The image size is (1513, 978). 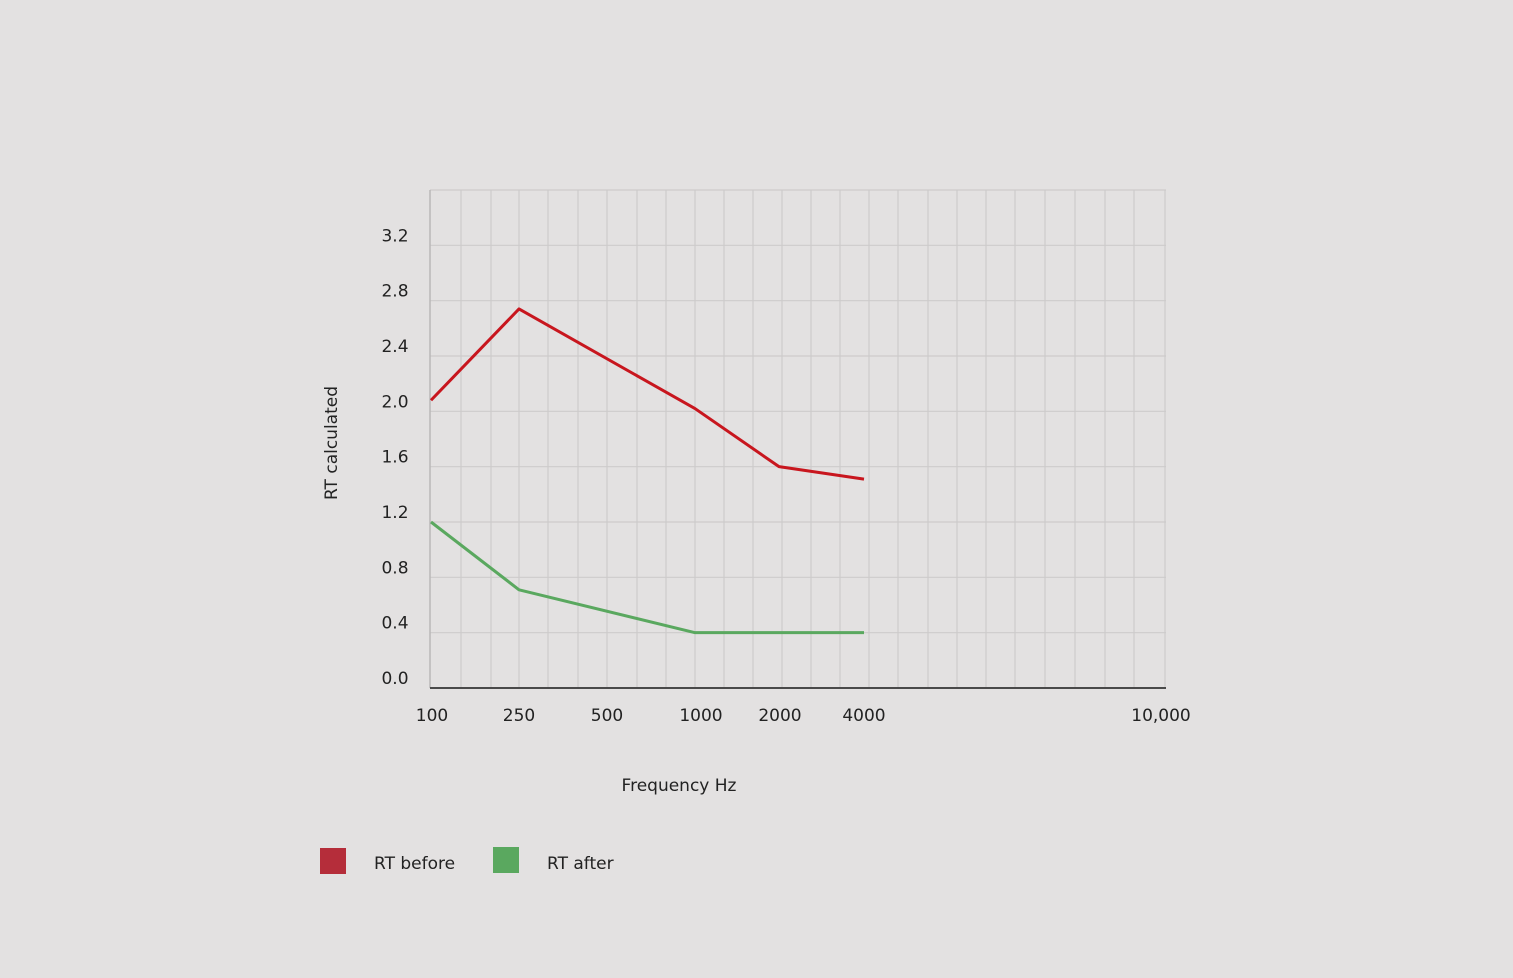 I want to click on y-tick-label: 2.0, so click(x=394, y=402).